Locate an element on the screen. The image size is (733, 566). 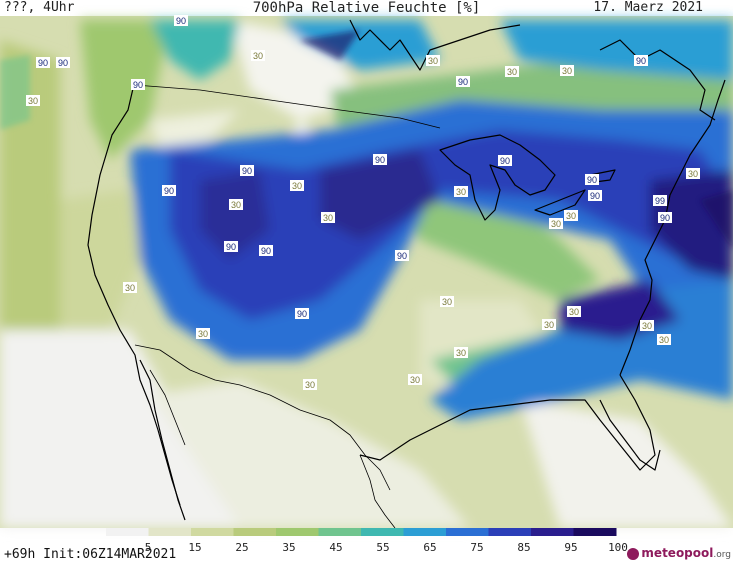
legend-tick-label: 100 is located at coordinates (618, 547).